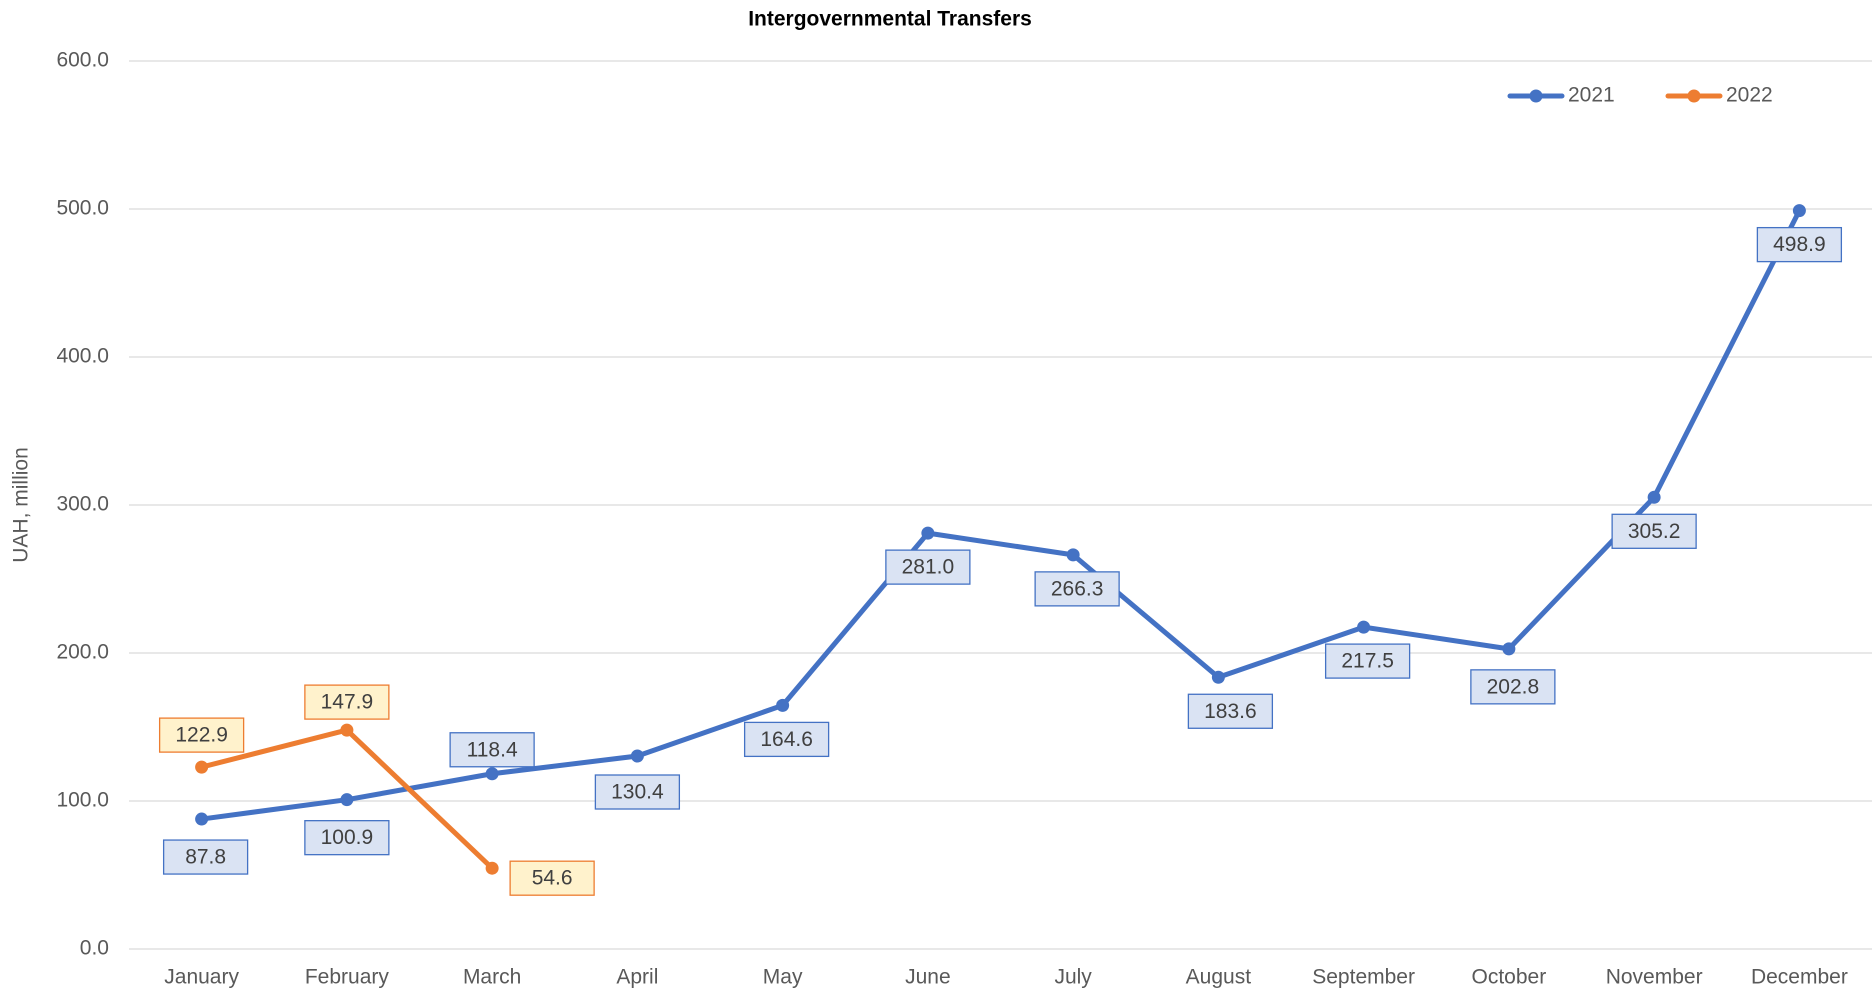 This screenshot has width=1872, height=994. What do you see at coordinates (783, 977) in the screenshot?
I see `x-tick-label: May` at bounding box center [783, 977].